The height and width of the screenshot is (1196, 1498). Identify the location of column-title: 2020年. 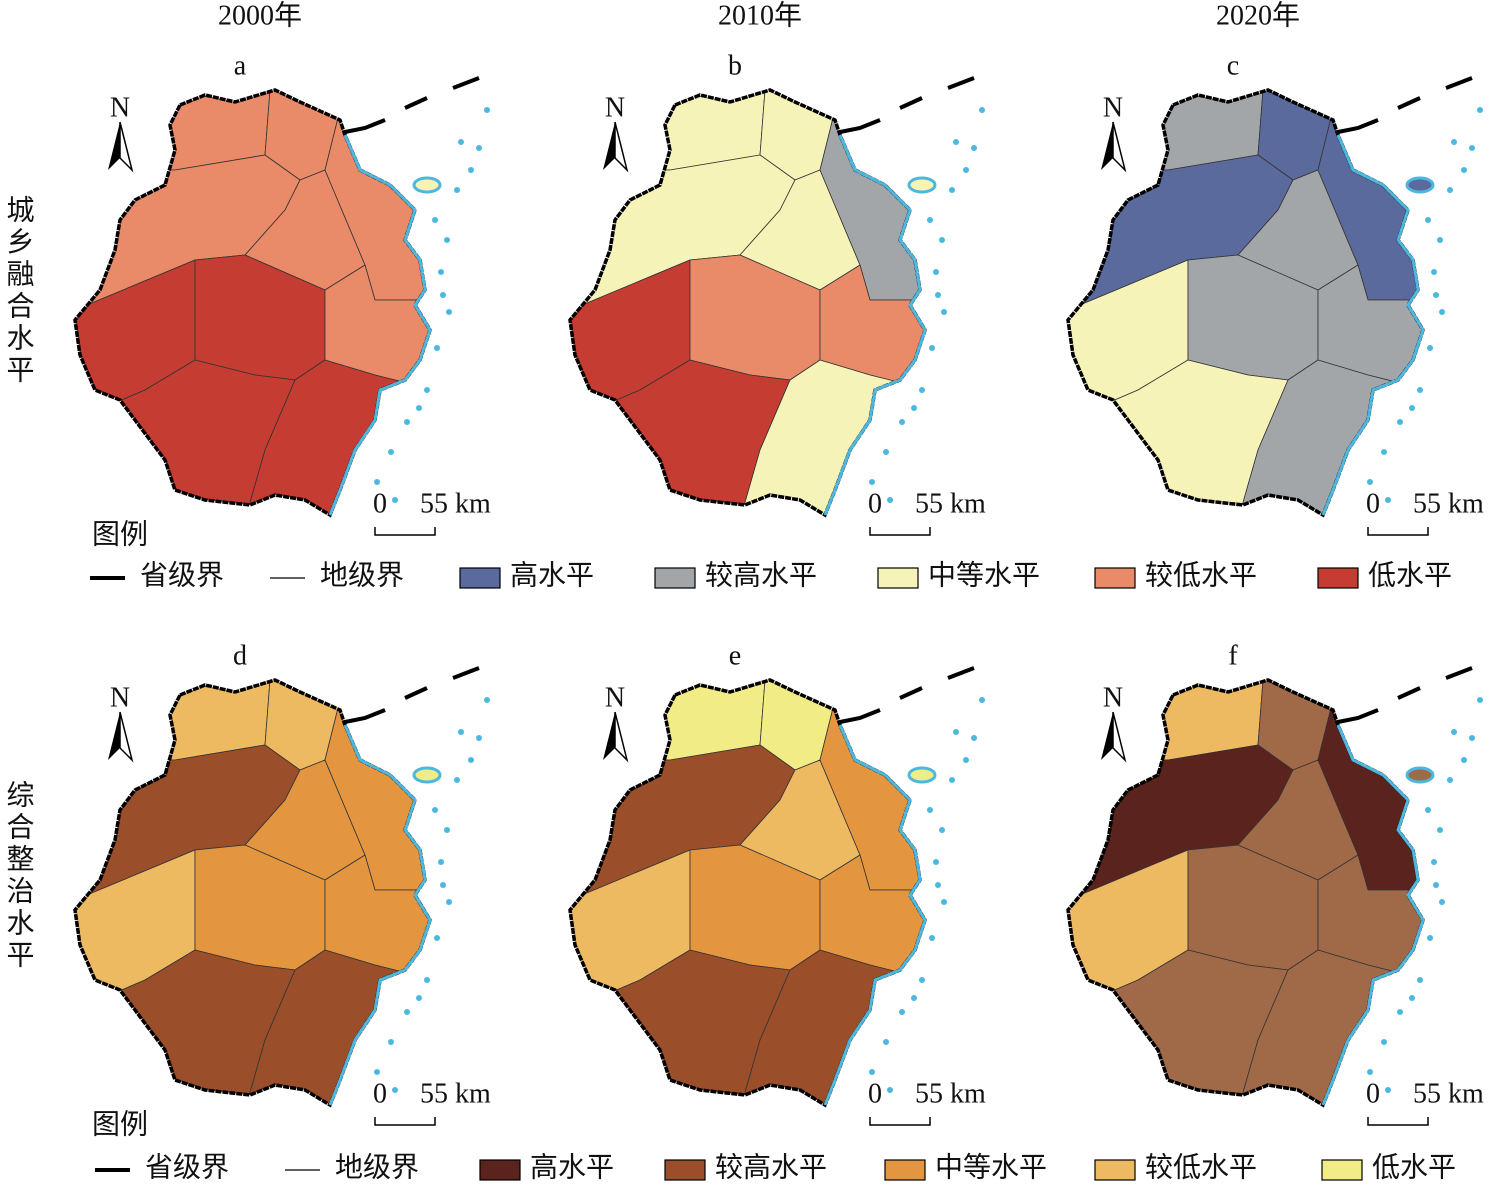
(1258, 15).